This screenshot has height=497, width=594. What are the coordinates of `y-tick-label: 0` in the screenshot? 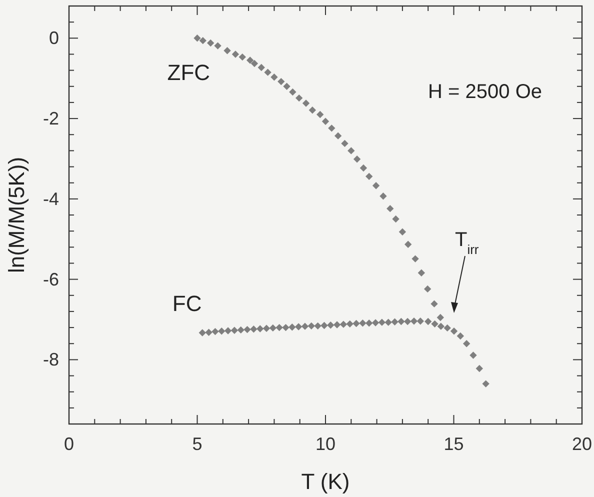 It's located at (53, 38).